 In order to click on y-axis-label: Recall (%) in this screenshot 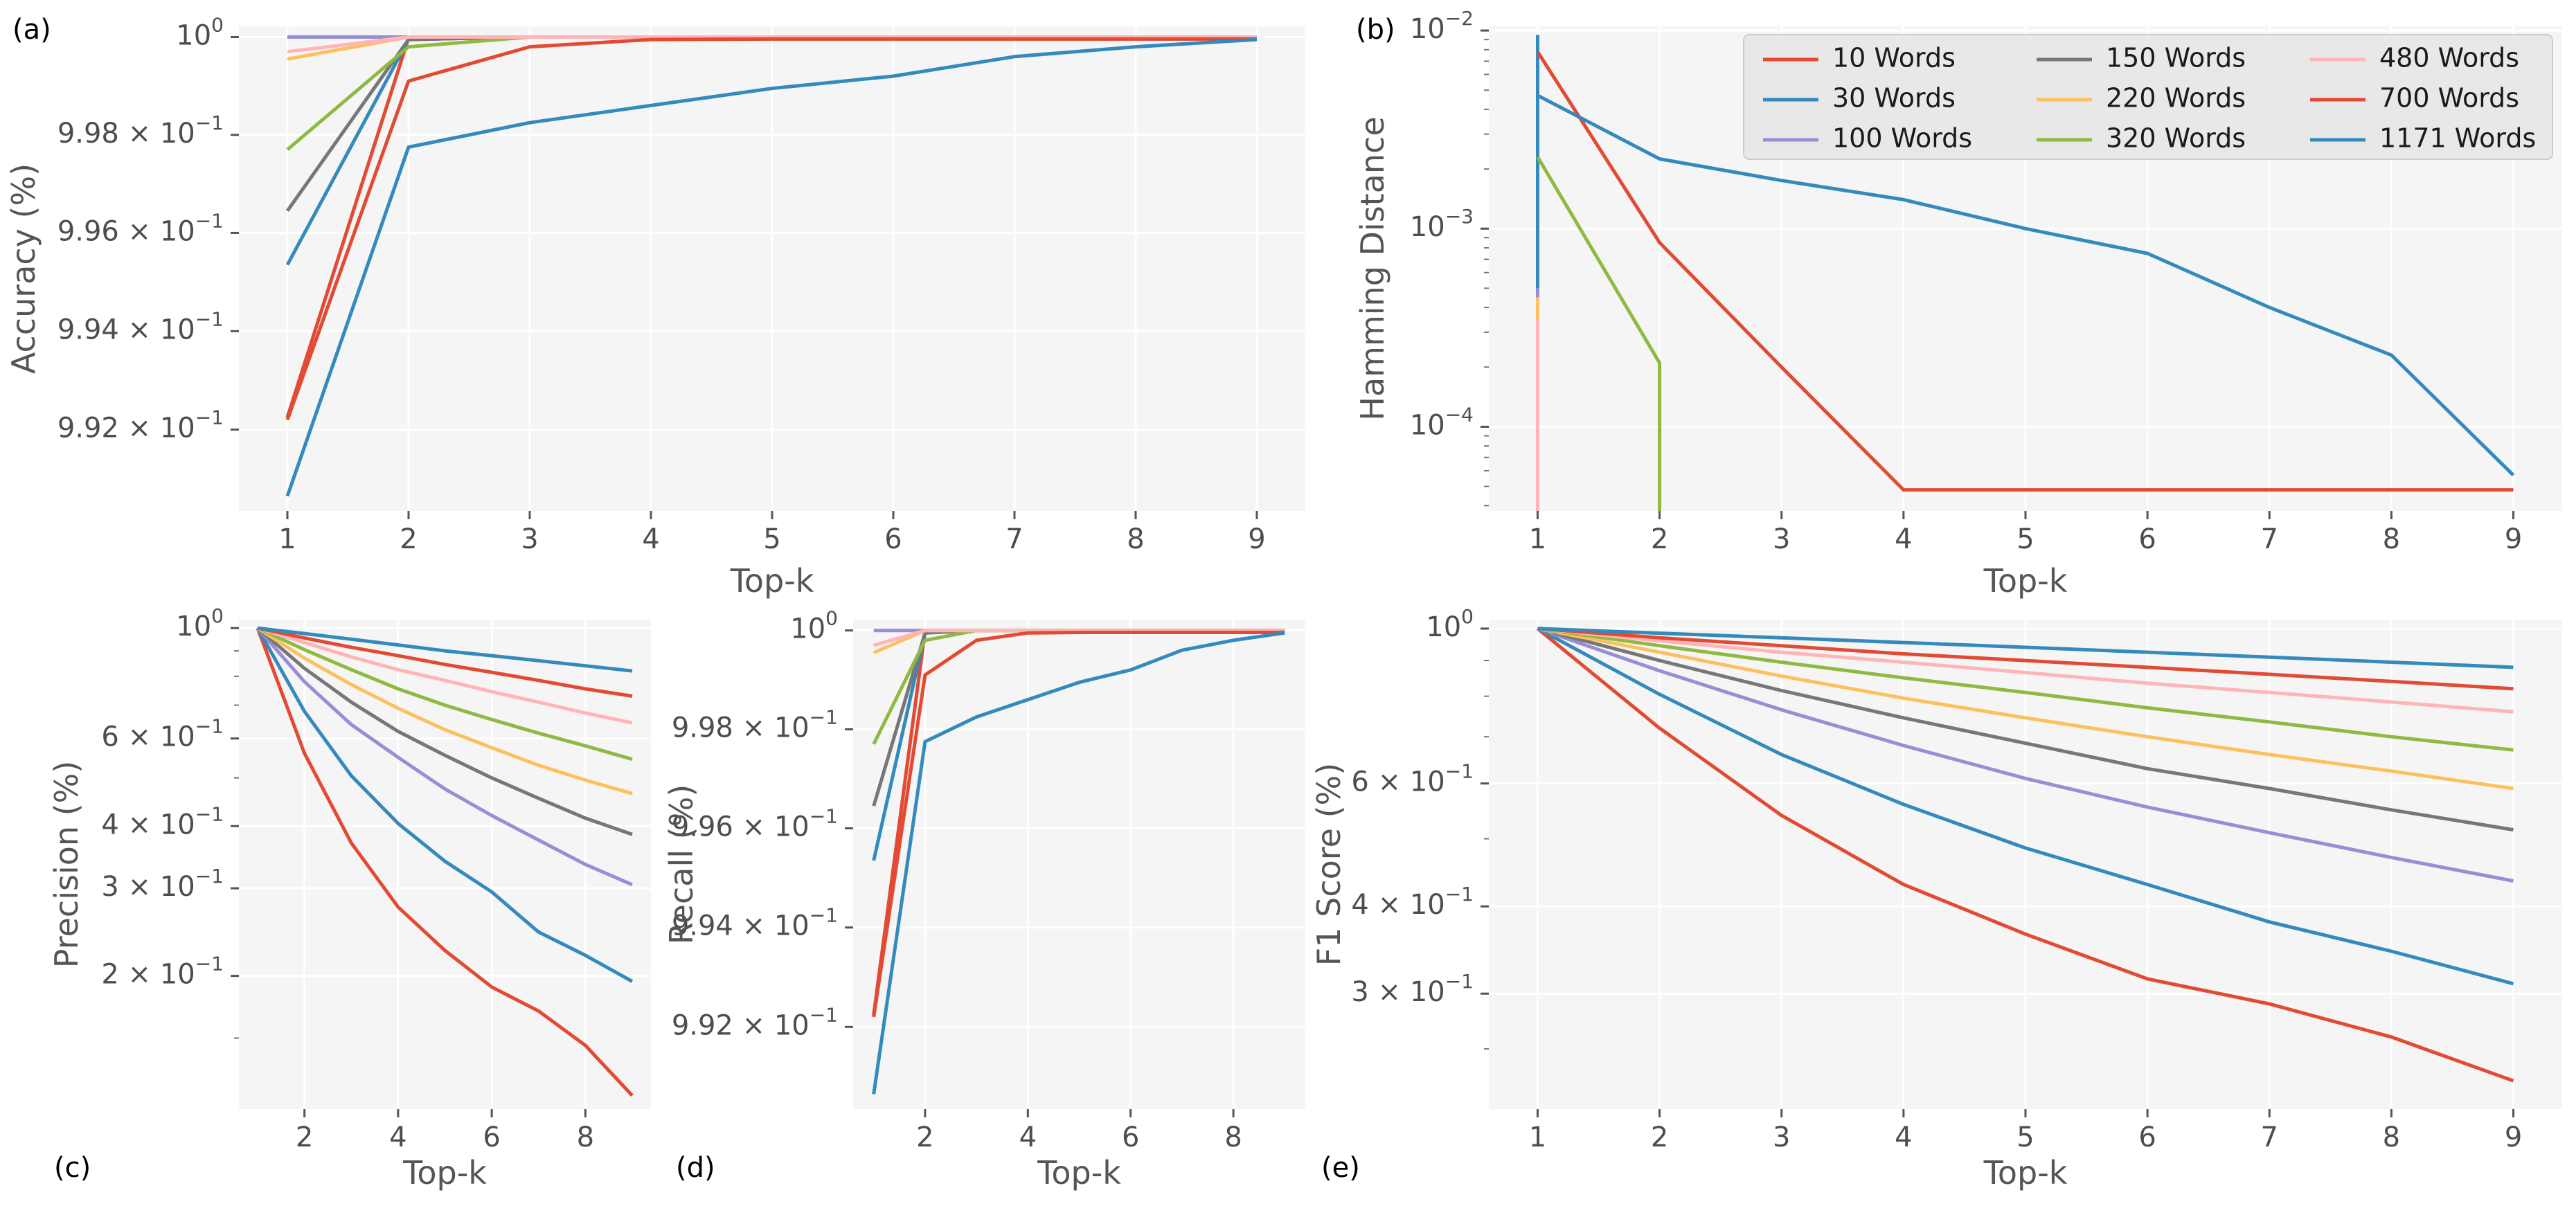, I will do `click(681, 864)`.